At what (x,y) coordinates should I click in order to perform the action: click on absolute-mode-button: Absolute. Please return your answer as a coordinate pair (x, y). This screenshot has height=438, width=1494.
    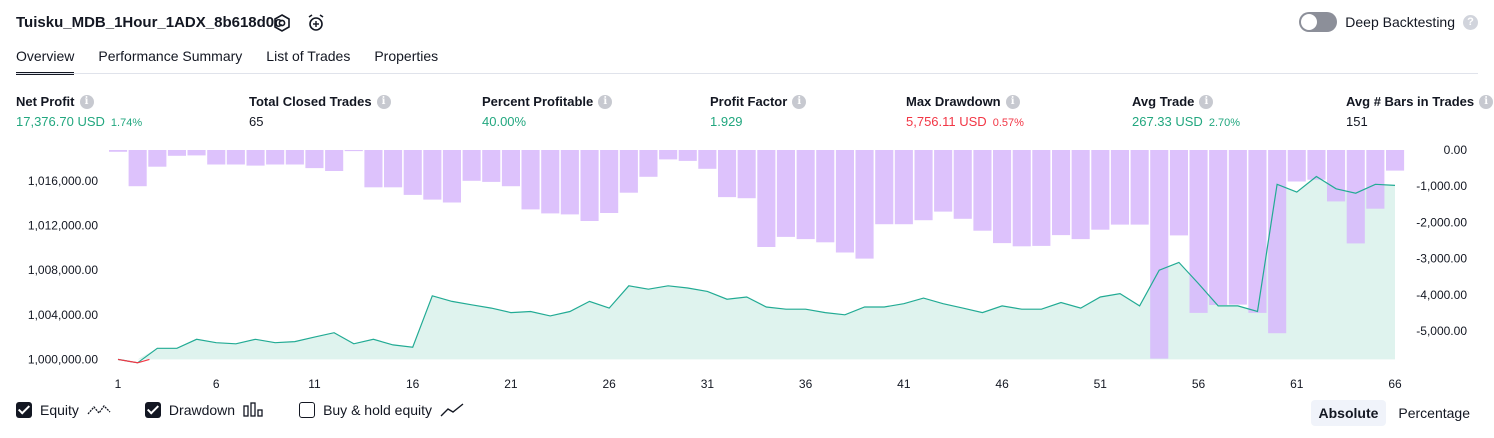
    Looking at the image, I should click on (1348, 413).